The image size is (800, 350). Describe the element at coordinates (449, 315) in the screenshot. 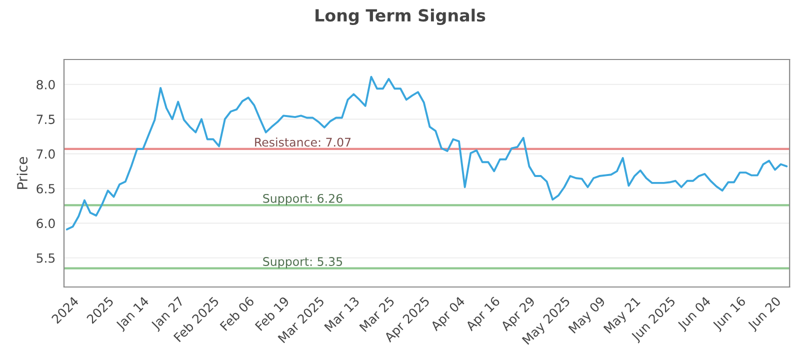

I see `x-tick-label: Apr 04` at that location.